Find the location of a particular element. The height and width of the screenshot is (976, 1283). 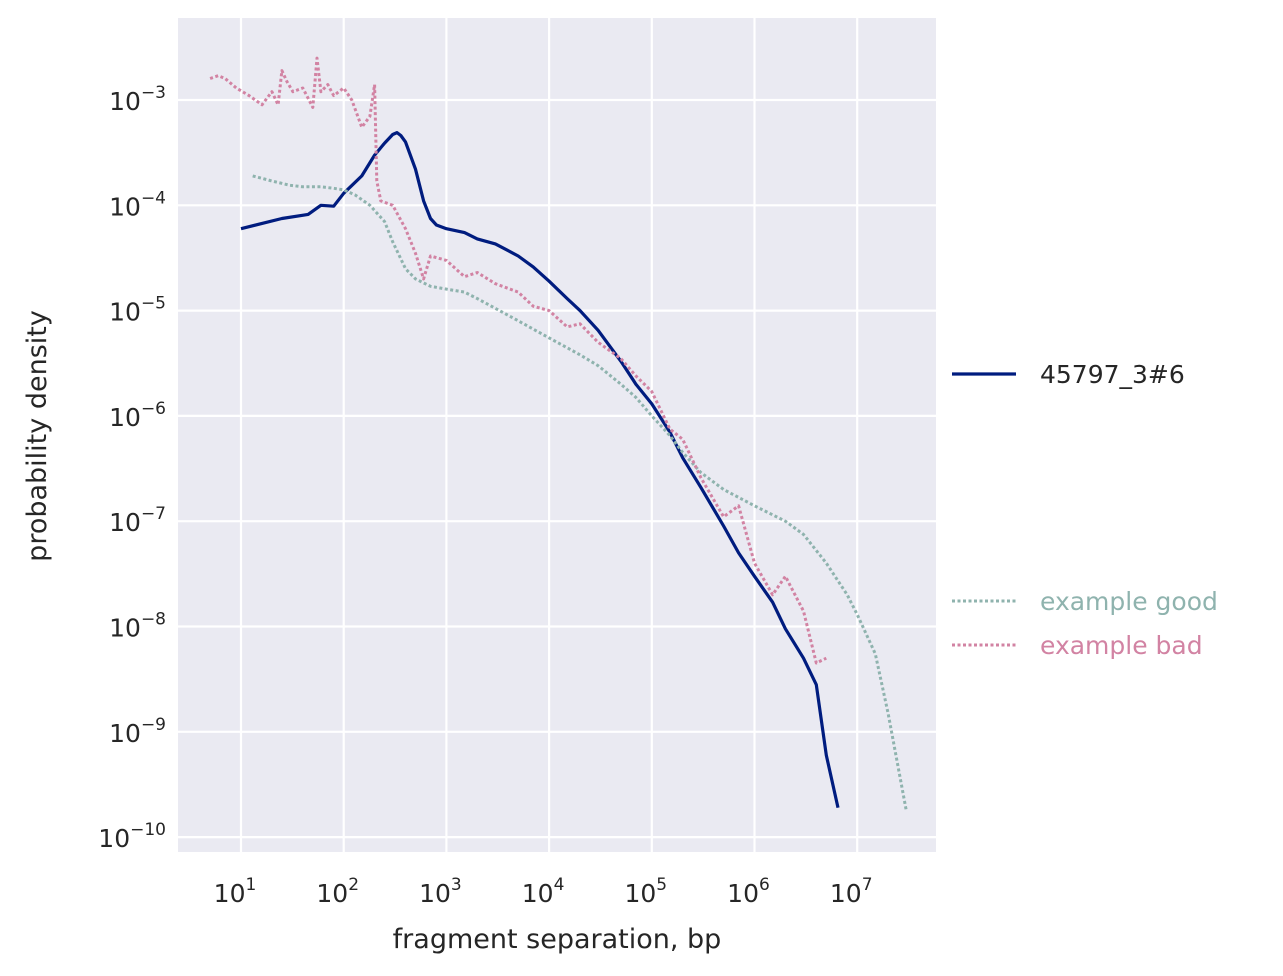

legend-label: example bad is located at coordinates (1121, 645).